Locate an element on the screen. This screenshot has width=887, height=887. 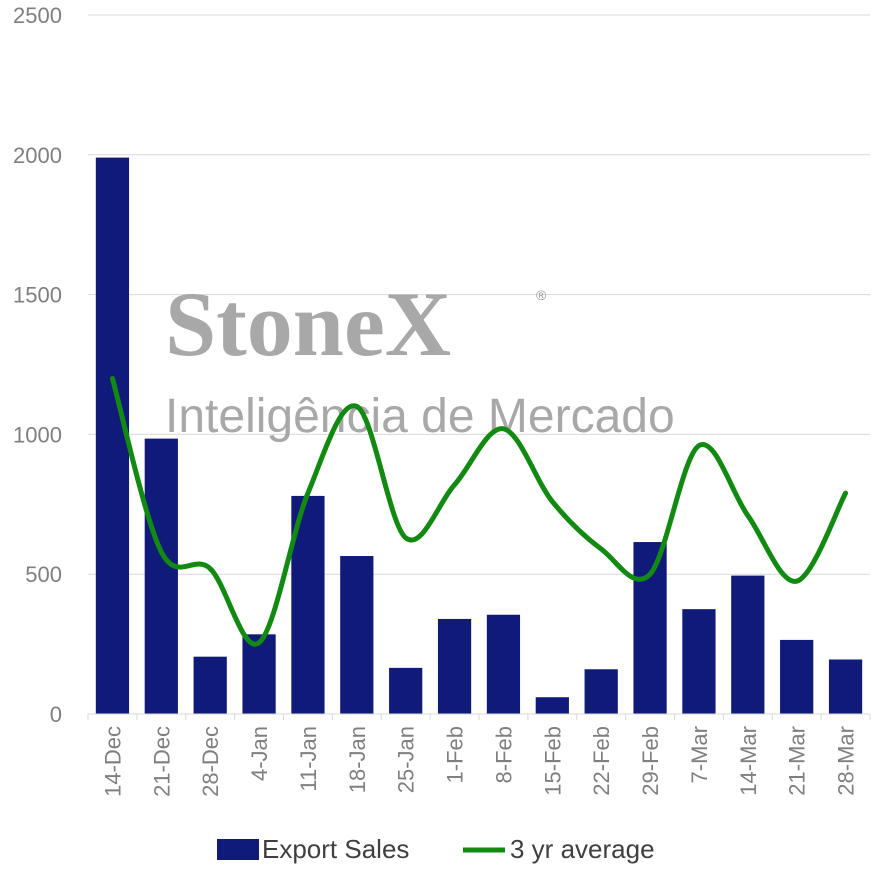
x-tick-label: 4-Jan is located at coordinates (259, 753).